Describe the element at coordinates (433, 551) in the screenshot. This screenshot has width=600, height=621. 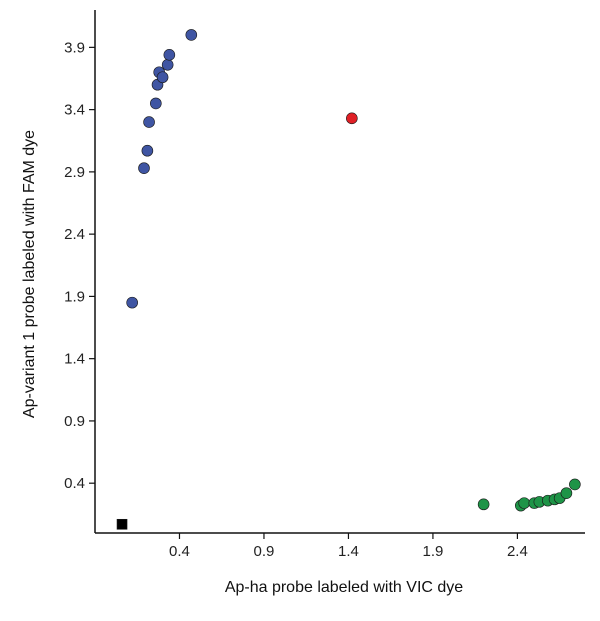
I see `x-tick-label: 1.9` at that location.